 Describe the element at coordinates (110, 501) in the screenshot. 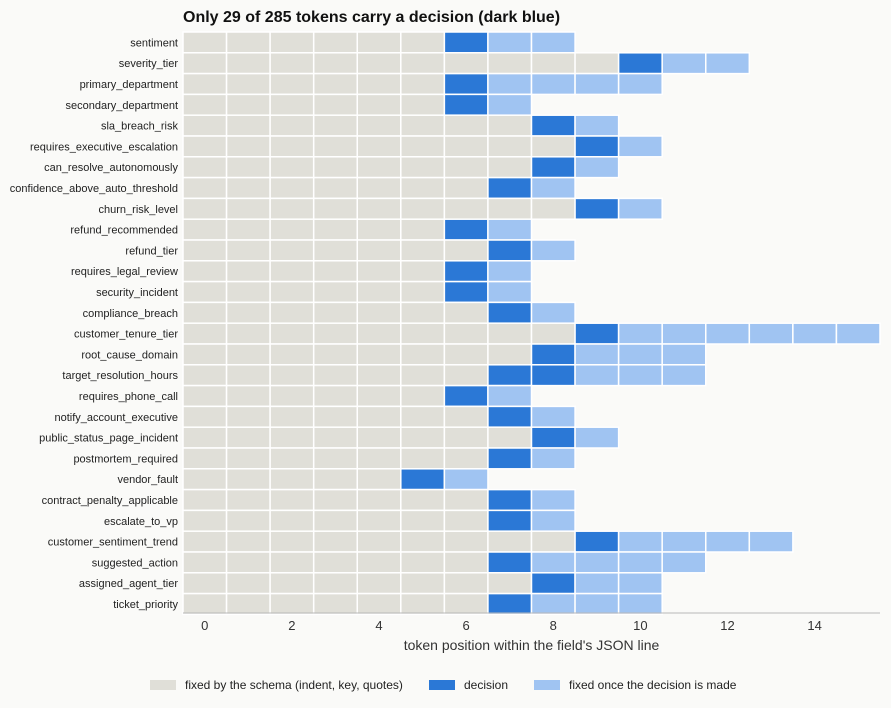

I see `row-label: contract_penalty_applicable` at that location.